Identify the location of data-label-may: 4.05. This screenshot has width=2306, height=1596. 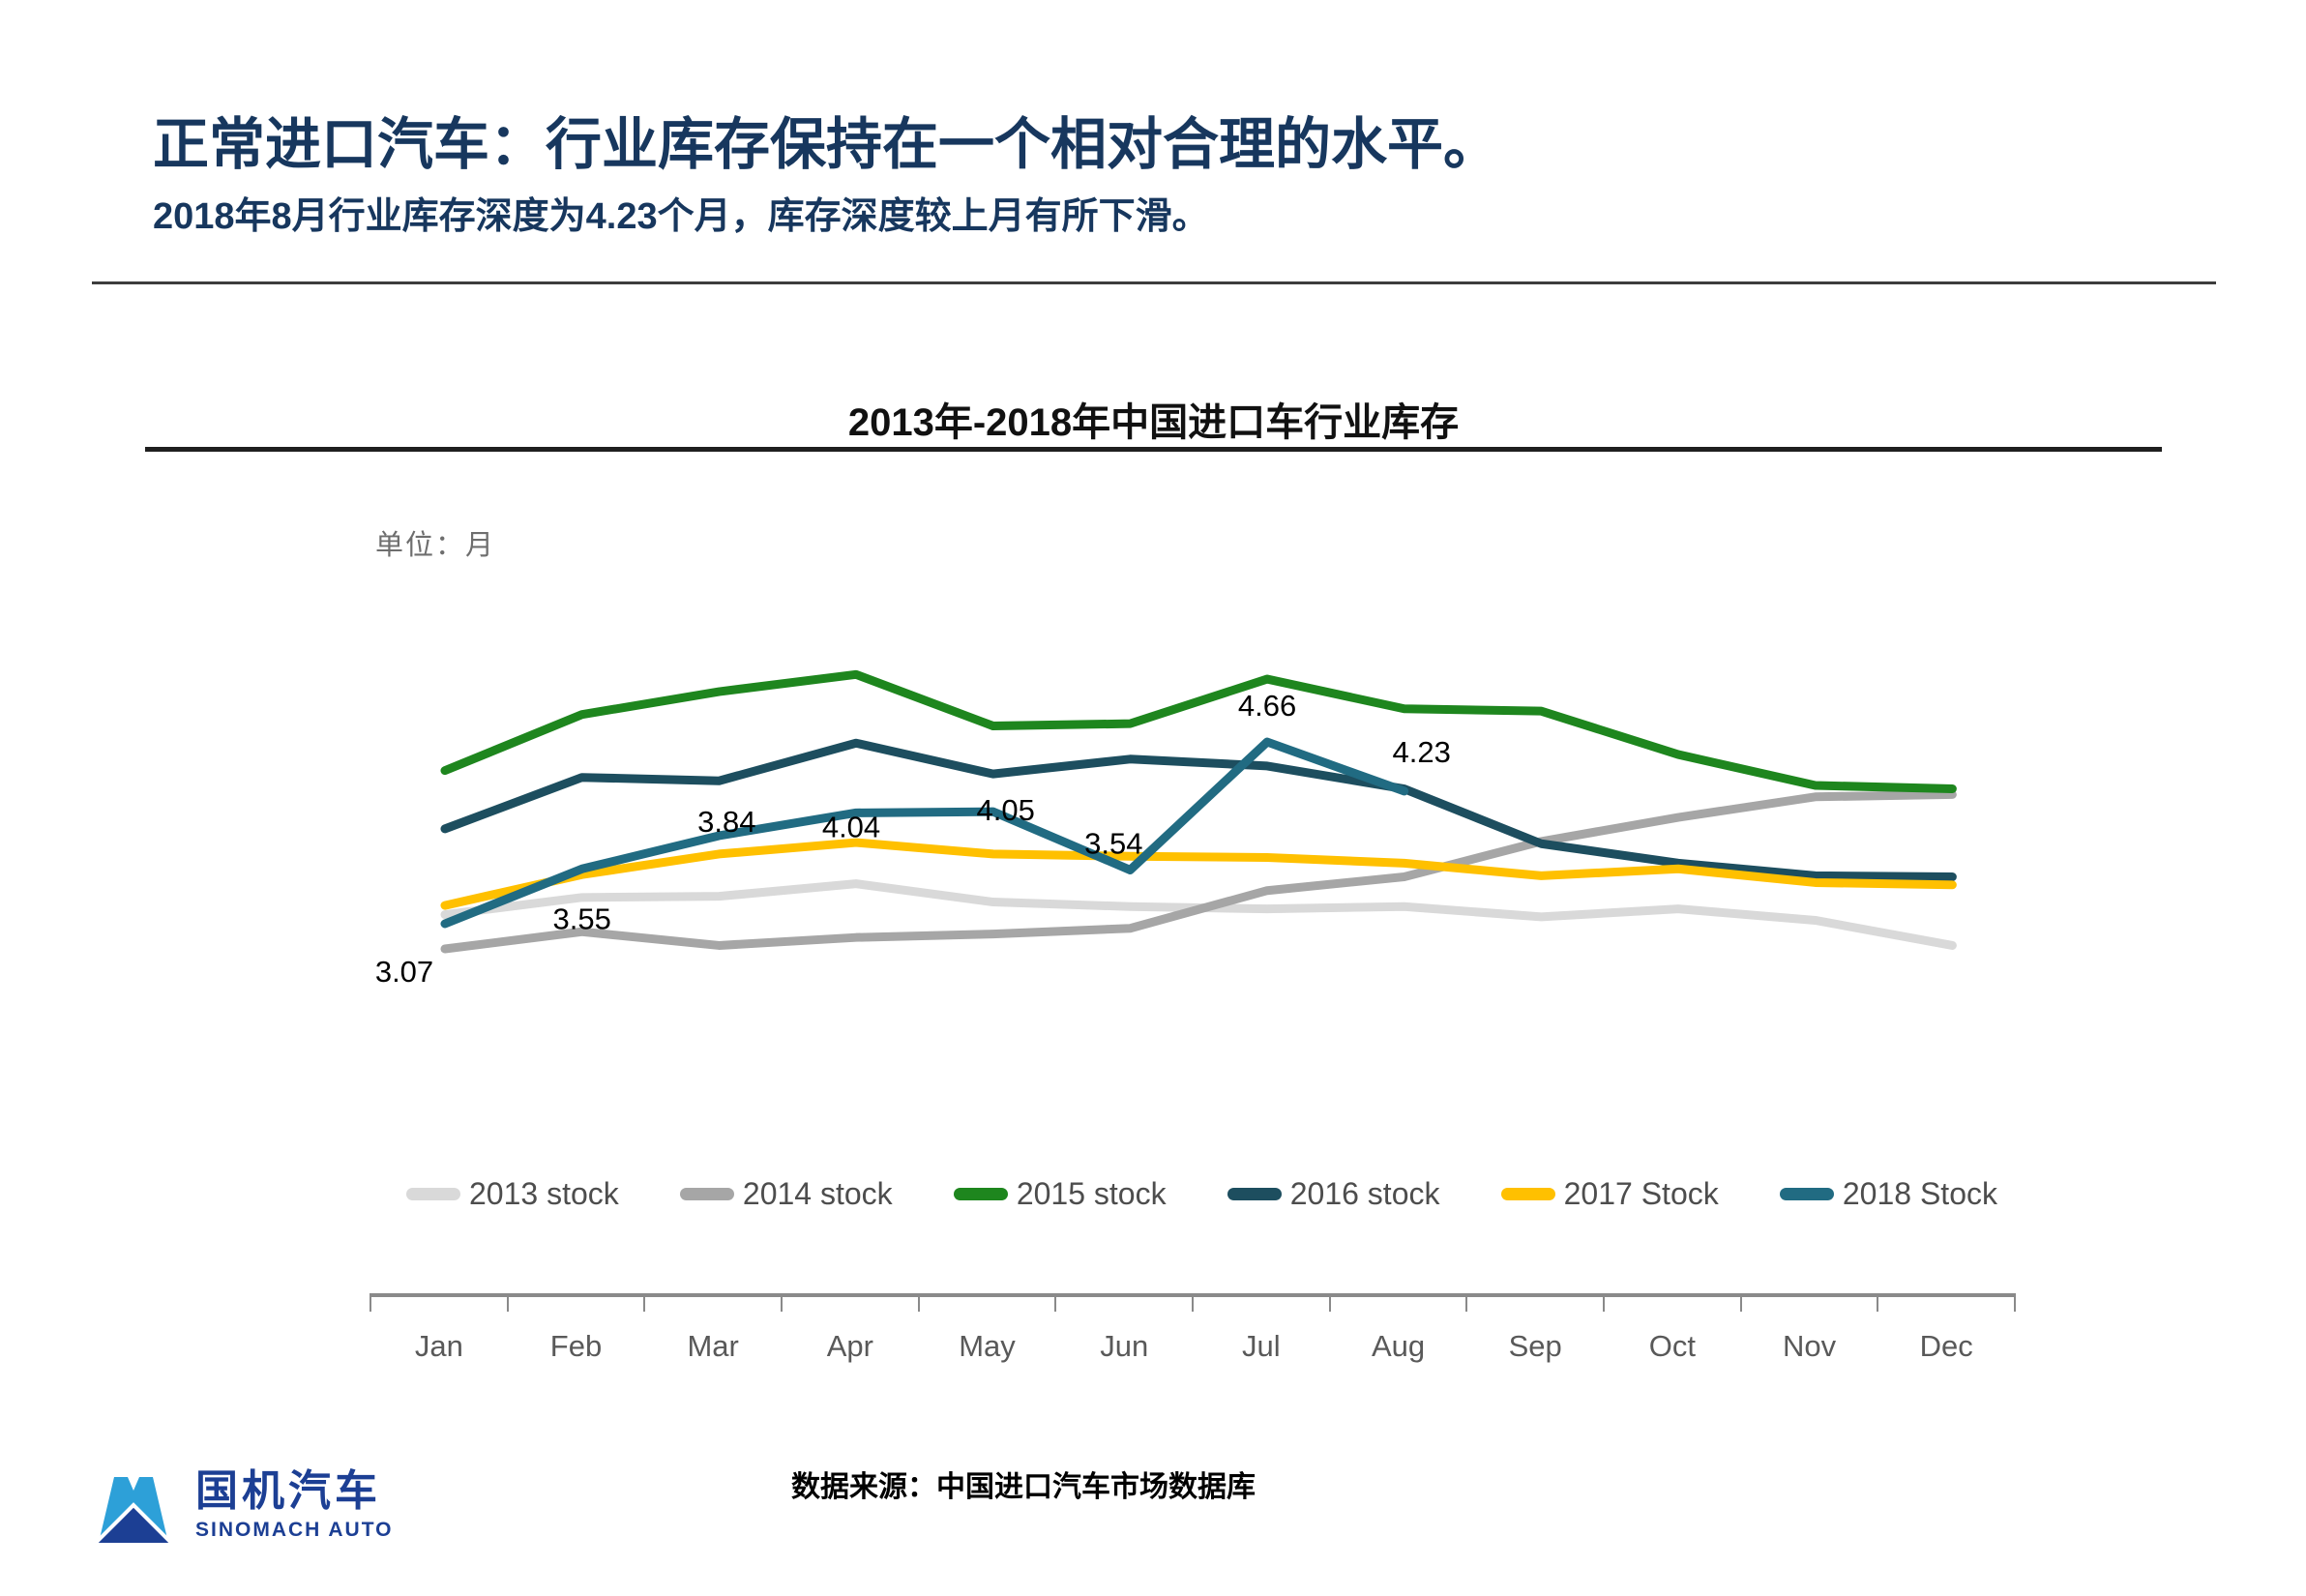
(1006, 810).